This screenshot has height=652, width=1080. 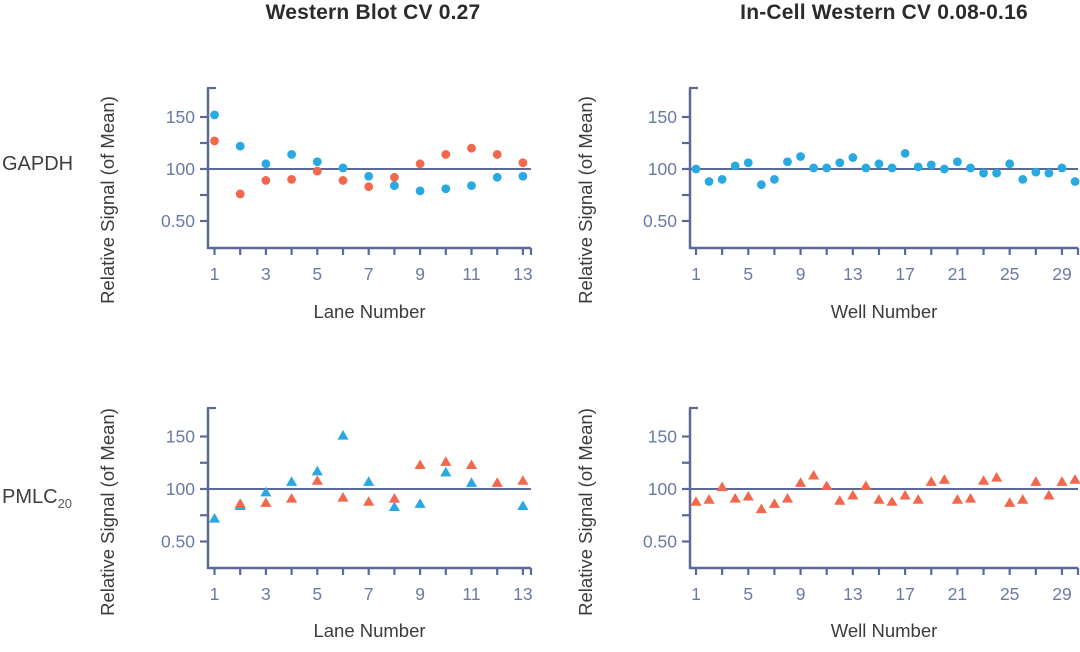 What do you see at coordinates (884, 630) in the screenshot?
I see `x-axis-label: Well Number` at bounding box center [884, 630].